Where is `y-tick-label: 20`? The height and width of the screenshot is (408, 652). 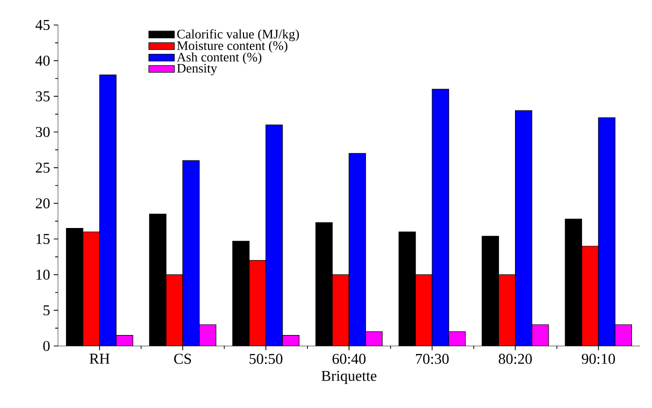 y-tick-label: 20 is located at coordinates (43, 203).